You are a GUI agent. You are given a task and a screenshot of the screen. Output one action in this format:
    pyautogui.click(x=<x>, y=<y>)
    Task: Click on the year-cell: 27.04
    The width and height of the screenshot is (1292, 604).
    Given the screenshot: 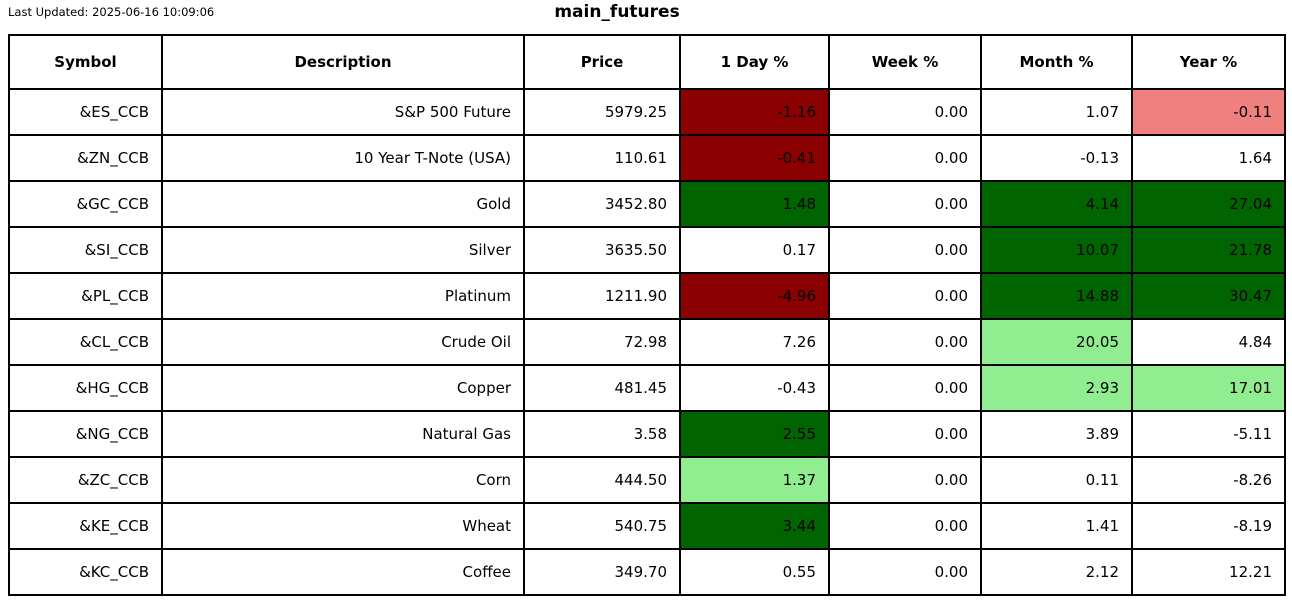 What is the action you would take?
    pyautogui.click(x=1208, y=204)
    